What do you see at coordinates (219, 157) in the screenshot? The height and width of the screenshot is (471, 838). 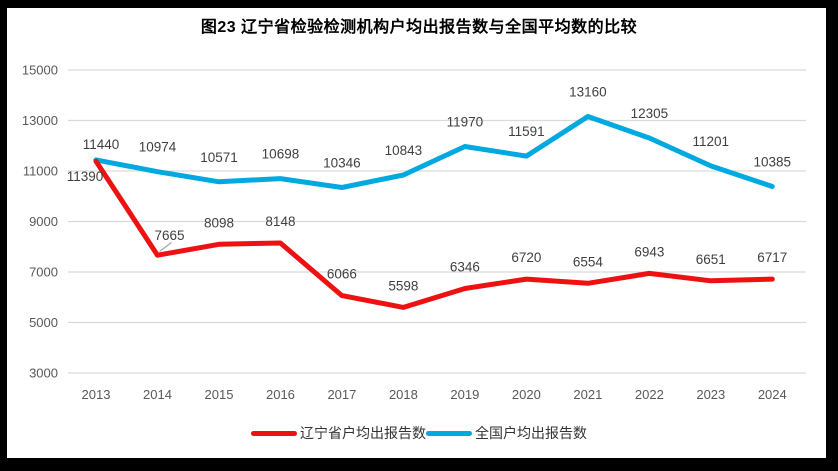 I see `data-label-national: 10571` at bounding box center [219, 157].